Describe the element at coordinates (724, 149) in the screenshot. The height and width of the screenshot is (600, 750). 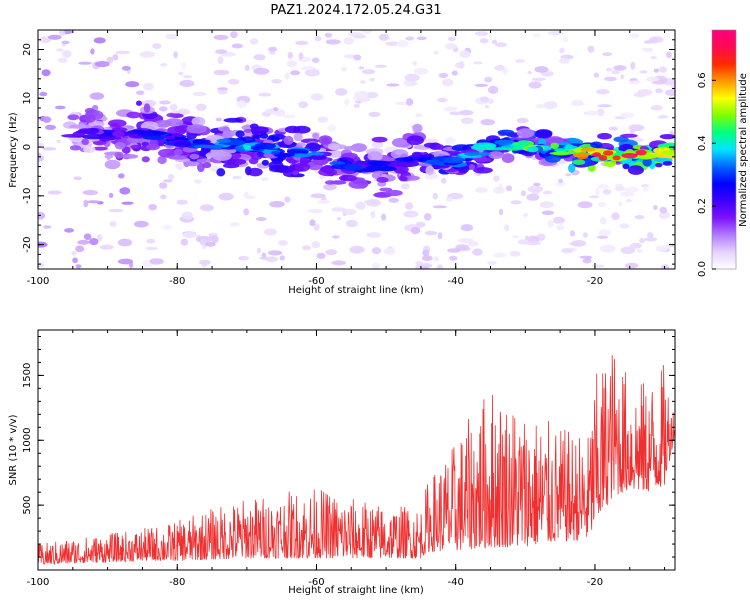
I see `colorbar-gradient` at that location.